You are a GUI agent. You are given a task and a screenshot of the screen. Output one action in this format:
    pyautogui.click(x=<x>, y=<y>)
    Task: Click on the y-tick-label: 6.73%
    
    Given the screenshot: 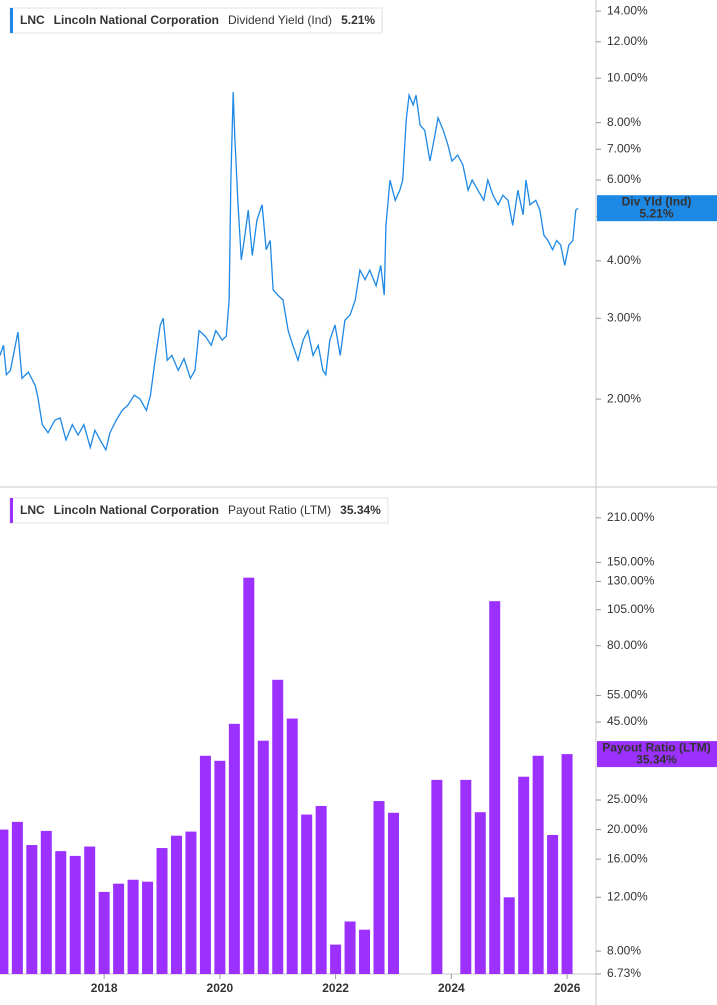 What is the action you would take?
    pyautogui.click(x=624, y=973)
    